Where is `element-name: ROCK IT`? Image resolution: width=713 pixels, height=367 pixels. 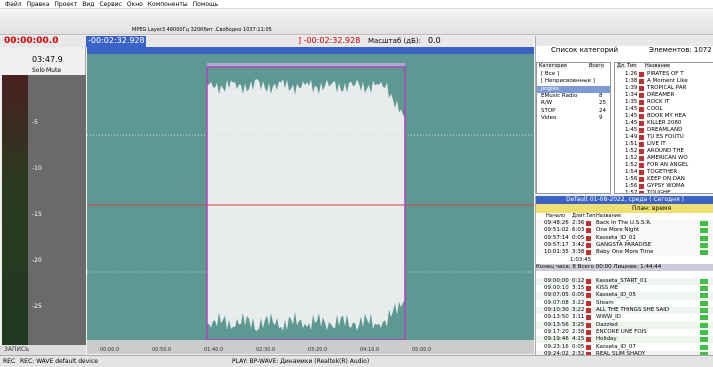
element-name: ROCK IT is located at coordinates (658, 102).